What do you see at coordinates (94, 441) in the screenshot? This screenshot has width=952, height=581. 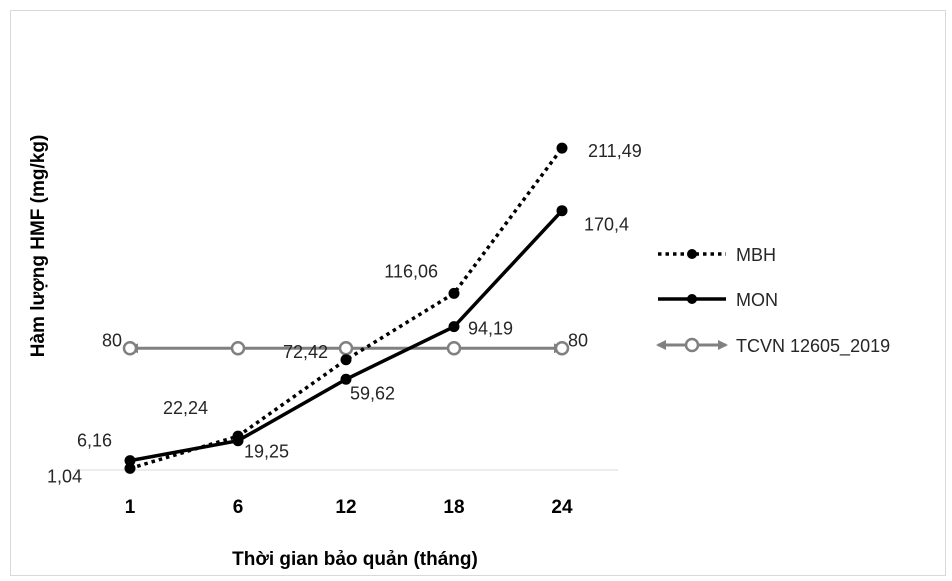 I see `data-label-mon: 6,16` at bounding box center [94, 441].